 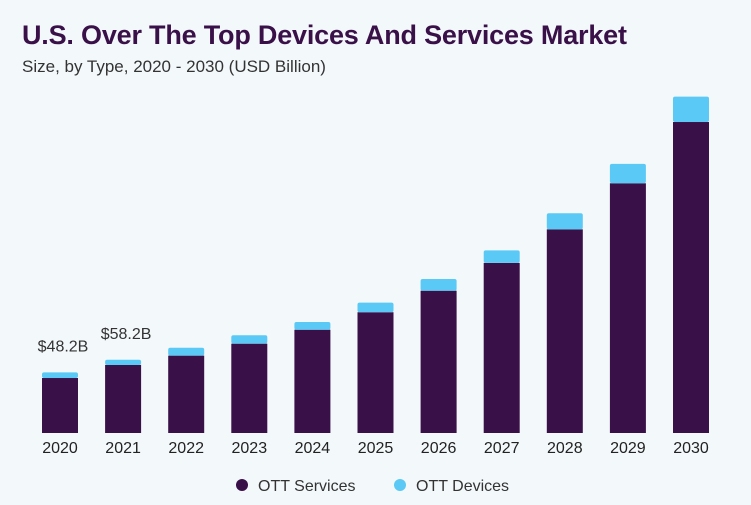 What do you see at coordinates (627, 308) in the screenshot?
I see `bar-ott-services-2029` at bounding box center [627, 308].